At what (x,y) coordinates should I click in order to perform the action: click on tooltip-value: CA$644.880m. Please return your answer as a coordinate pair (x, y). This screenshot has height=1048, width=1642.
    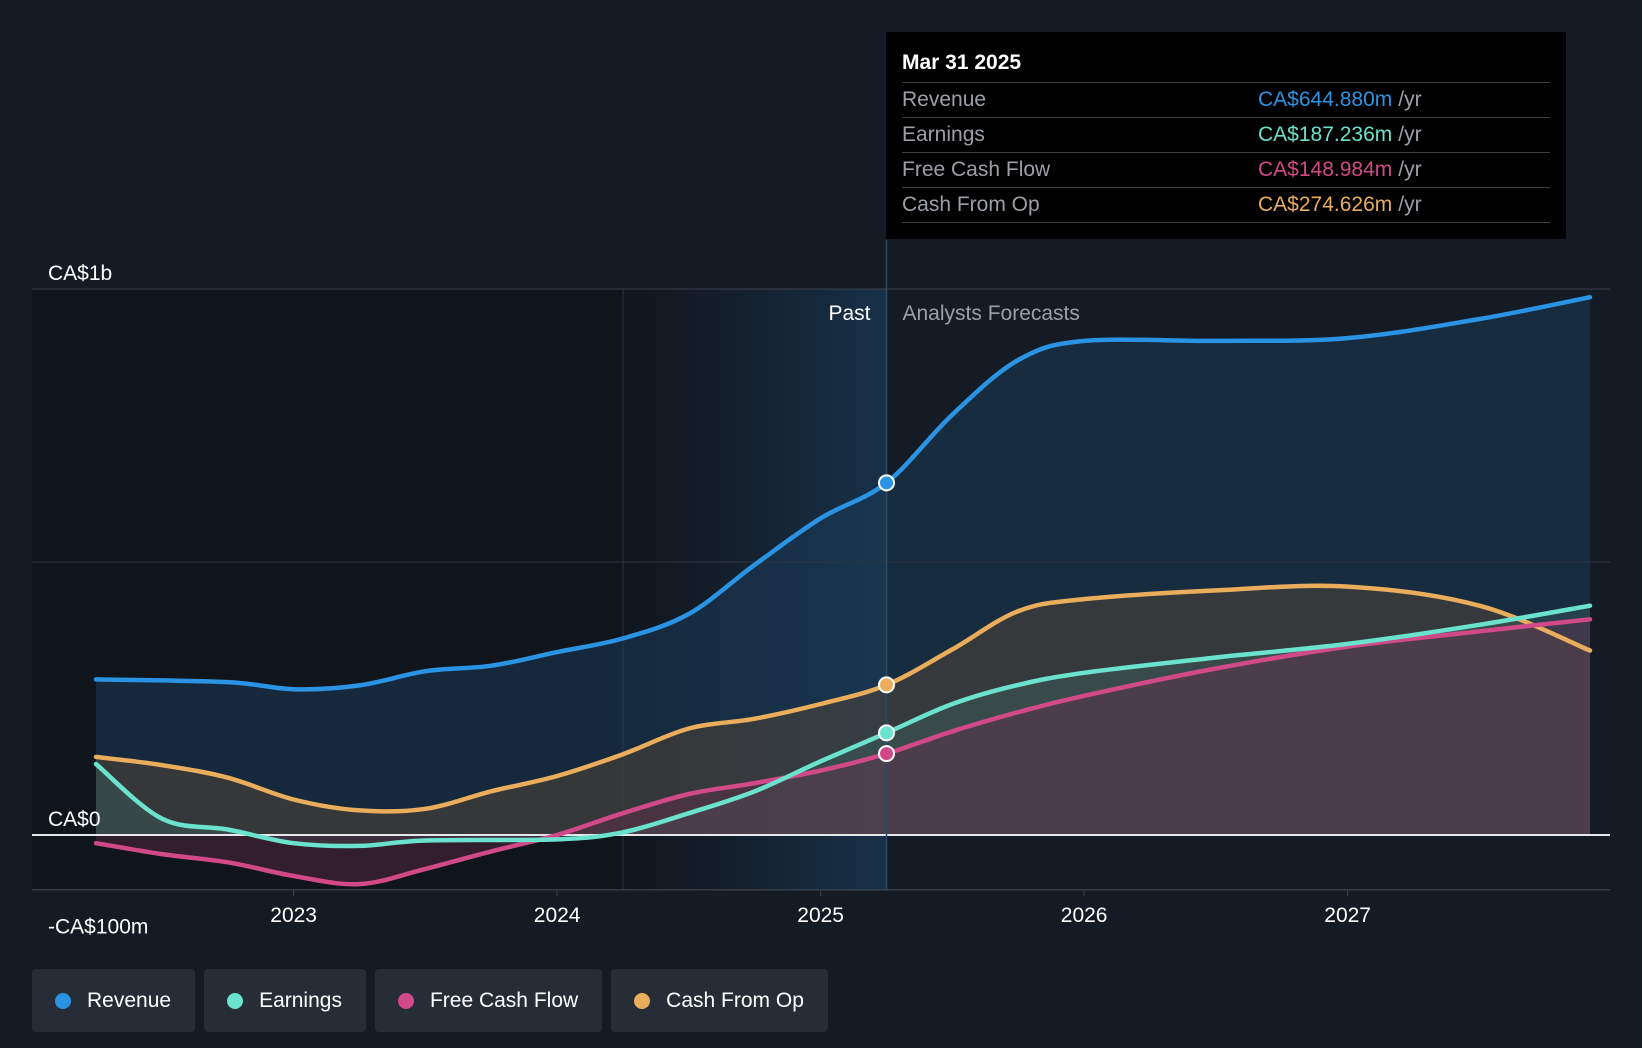
    Looking at the image, I should click on (1325, 99).